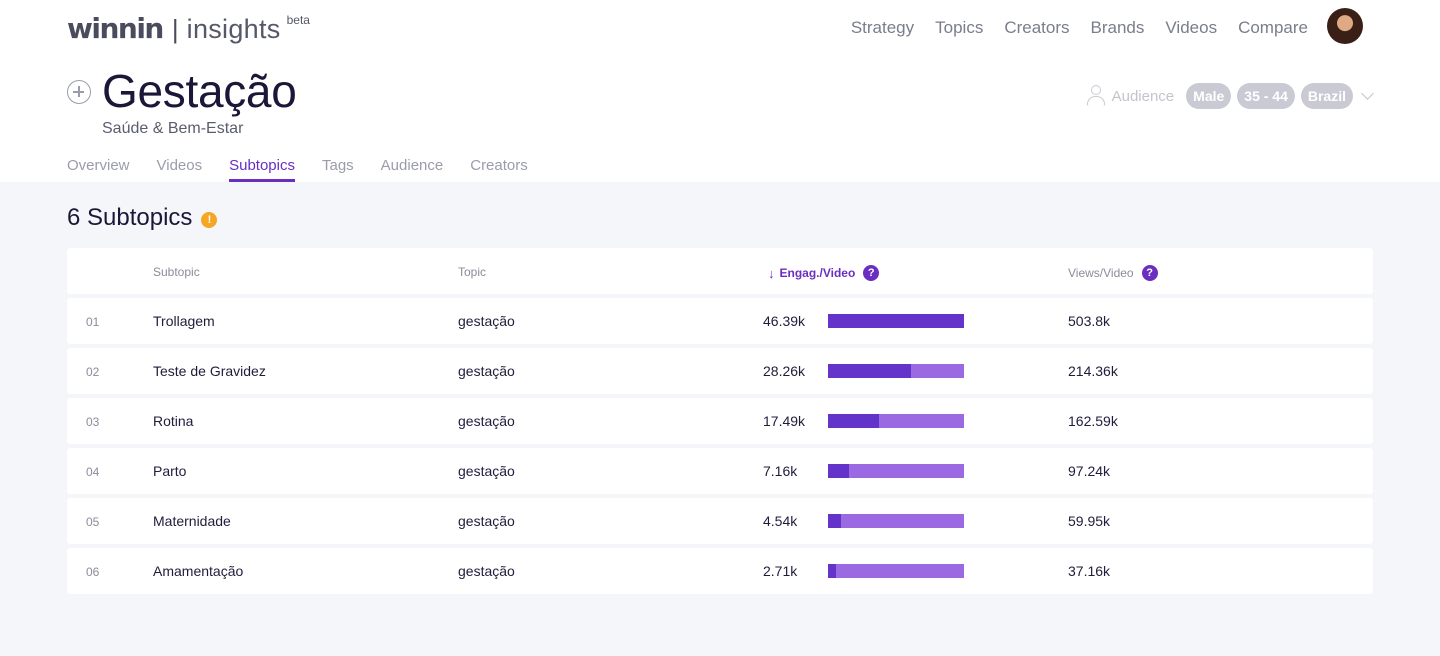 The height and width of the screenshot is (656, 1440). I want to click on logo-product-text: insights, so click(233, 29).